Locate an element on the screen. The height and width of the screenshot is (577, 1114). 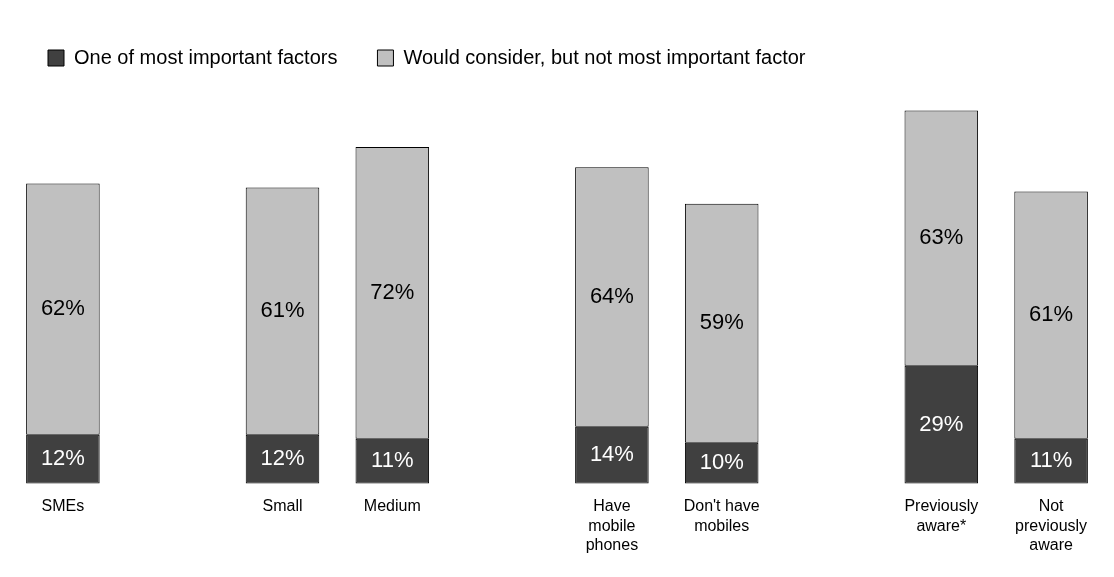
x-tick-label: Small is located at coordinates (282, 506).